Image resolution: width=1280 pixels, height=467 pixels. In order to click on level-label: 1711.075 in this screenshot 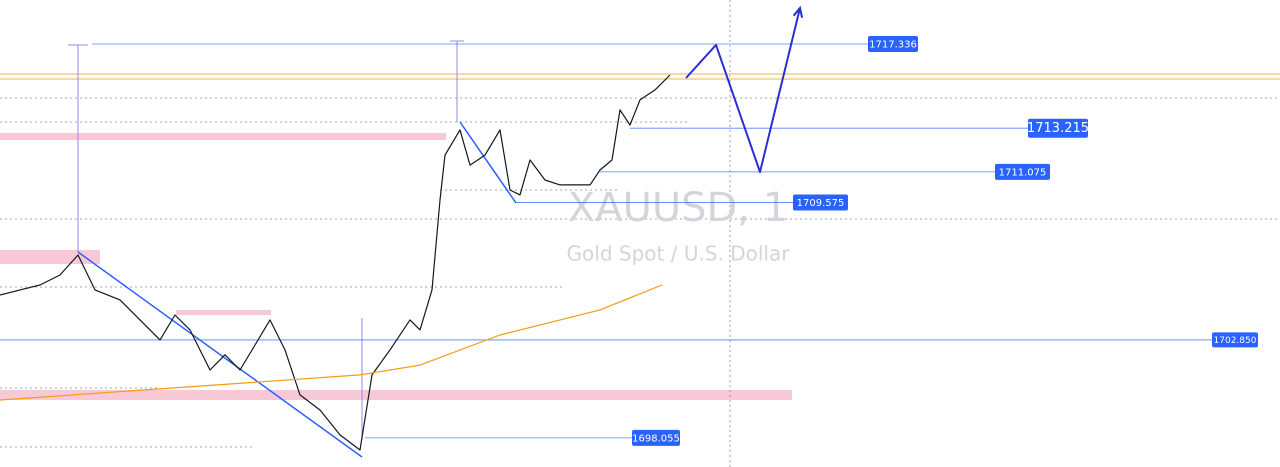, I will do `click(1023, 172)`.